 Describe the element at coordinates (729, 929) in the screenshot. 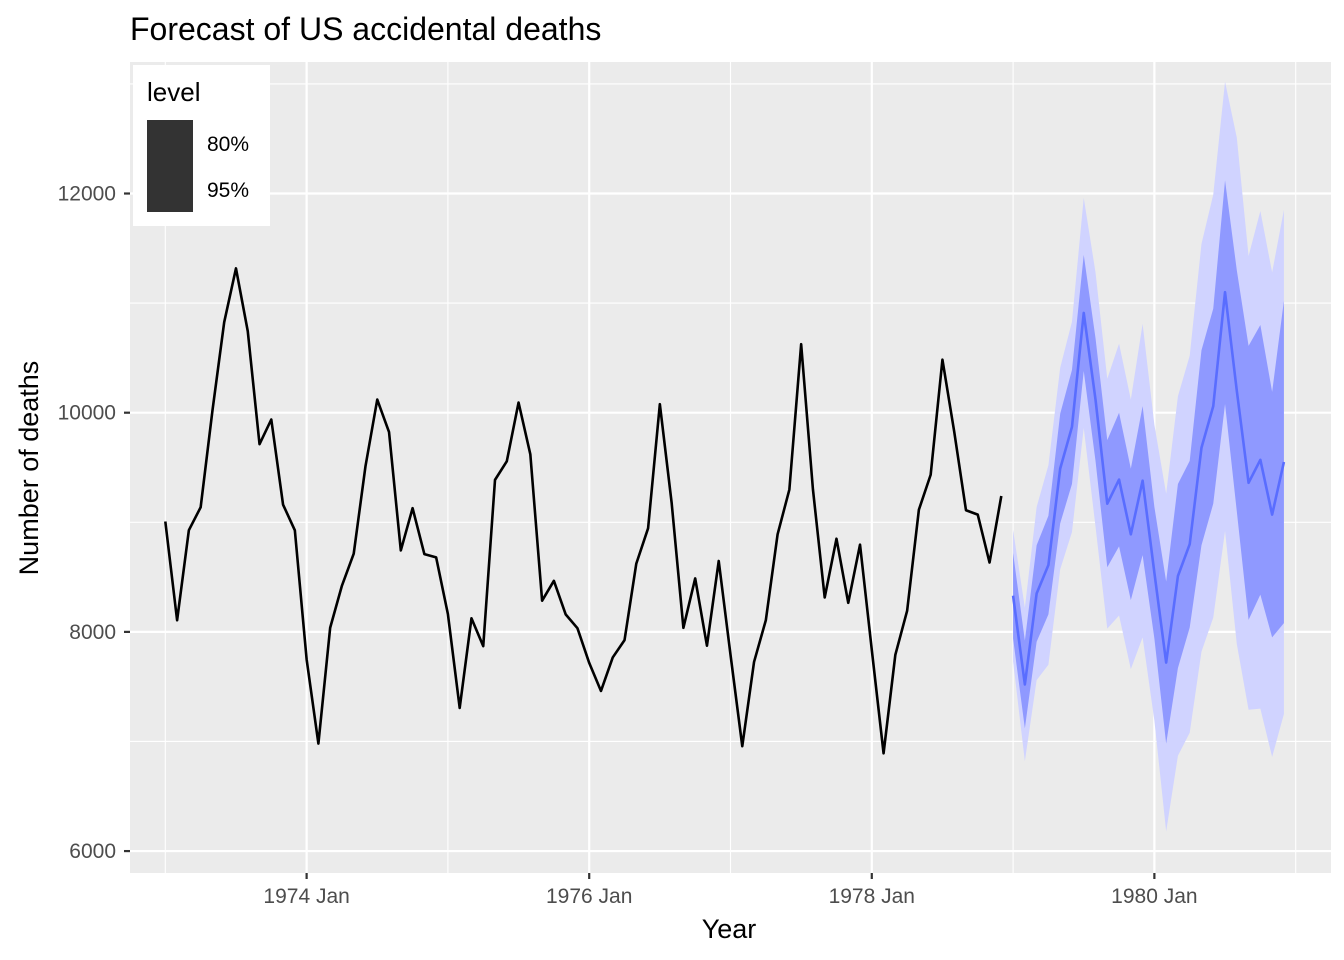

I see `x-axis-title: Year` at that location.